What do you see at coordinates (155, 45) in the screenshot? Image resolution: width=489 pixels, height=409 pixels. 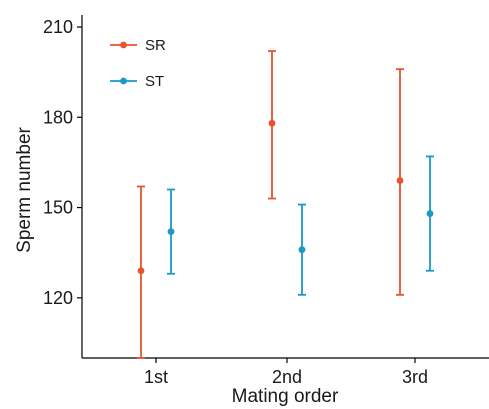 I see `legend-sr-label: SR` at bounding box center [155, 45].